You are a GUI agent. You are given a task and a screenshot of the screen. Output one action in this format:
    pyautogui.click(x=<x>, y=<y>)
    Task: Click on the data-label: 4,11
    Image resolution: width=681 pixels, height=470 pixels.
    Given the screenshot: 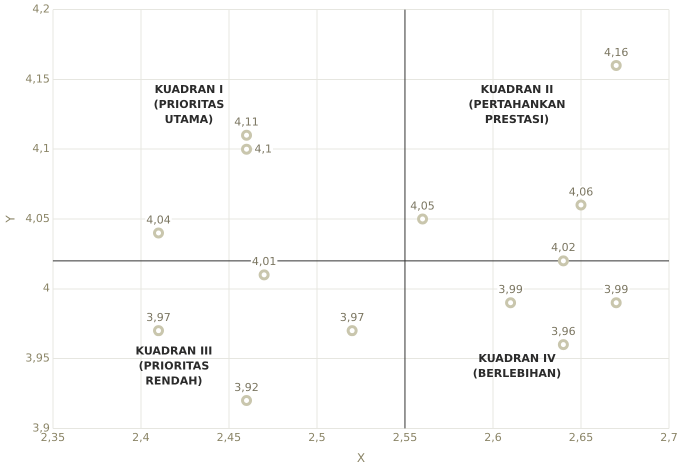 What is the action you would take?
    pyautogui.click(x=246, y=122)
    